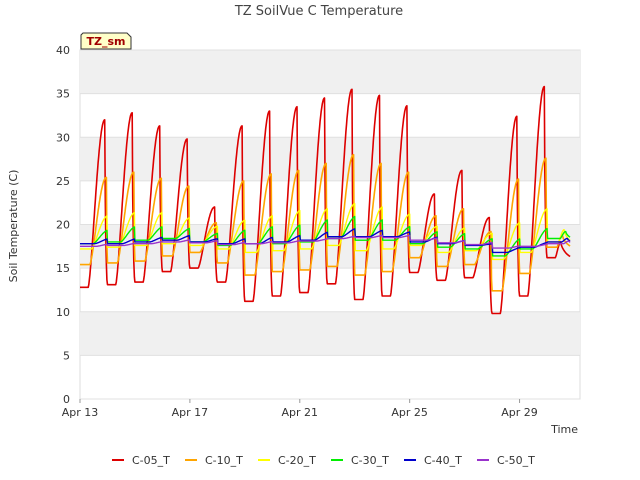  Describe the element at coordinates (318, 11) in the screenshot. I see `chart-title: TZ SoilVue C Temperature` at that location.